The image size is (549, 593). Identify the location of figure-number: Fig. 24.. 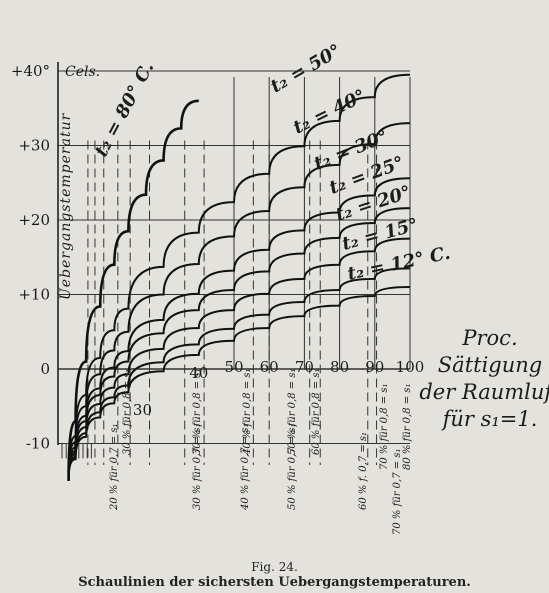
(274, 567).